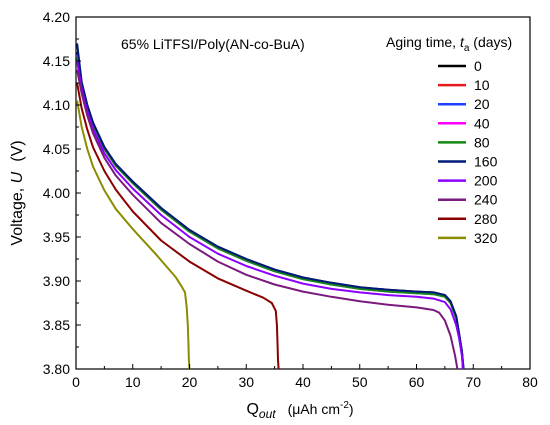 The image size is (550, 425). I want to click on legend-label-80: 80, so click(482, 142).